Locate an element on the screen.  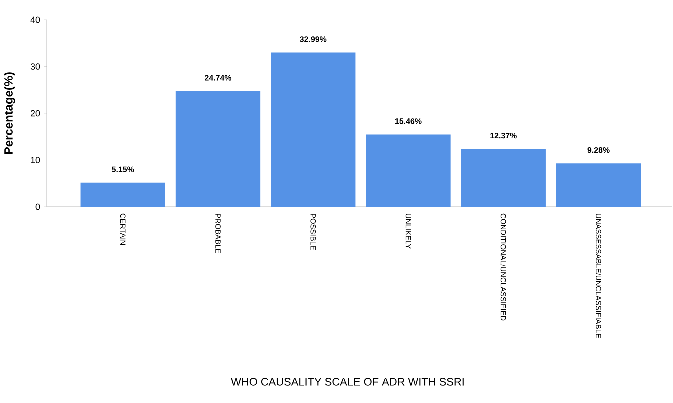
y-tick-label: 40 is located at coordinates (35, 20).